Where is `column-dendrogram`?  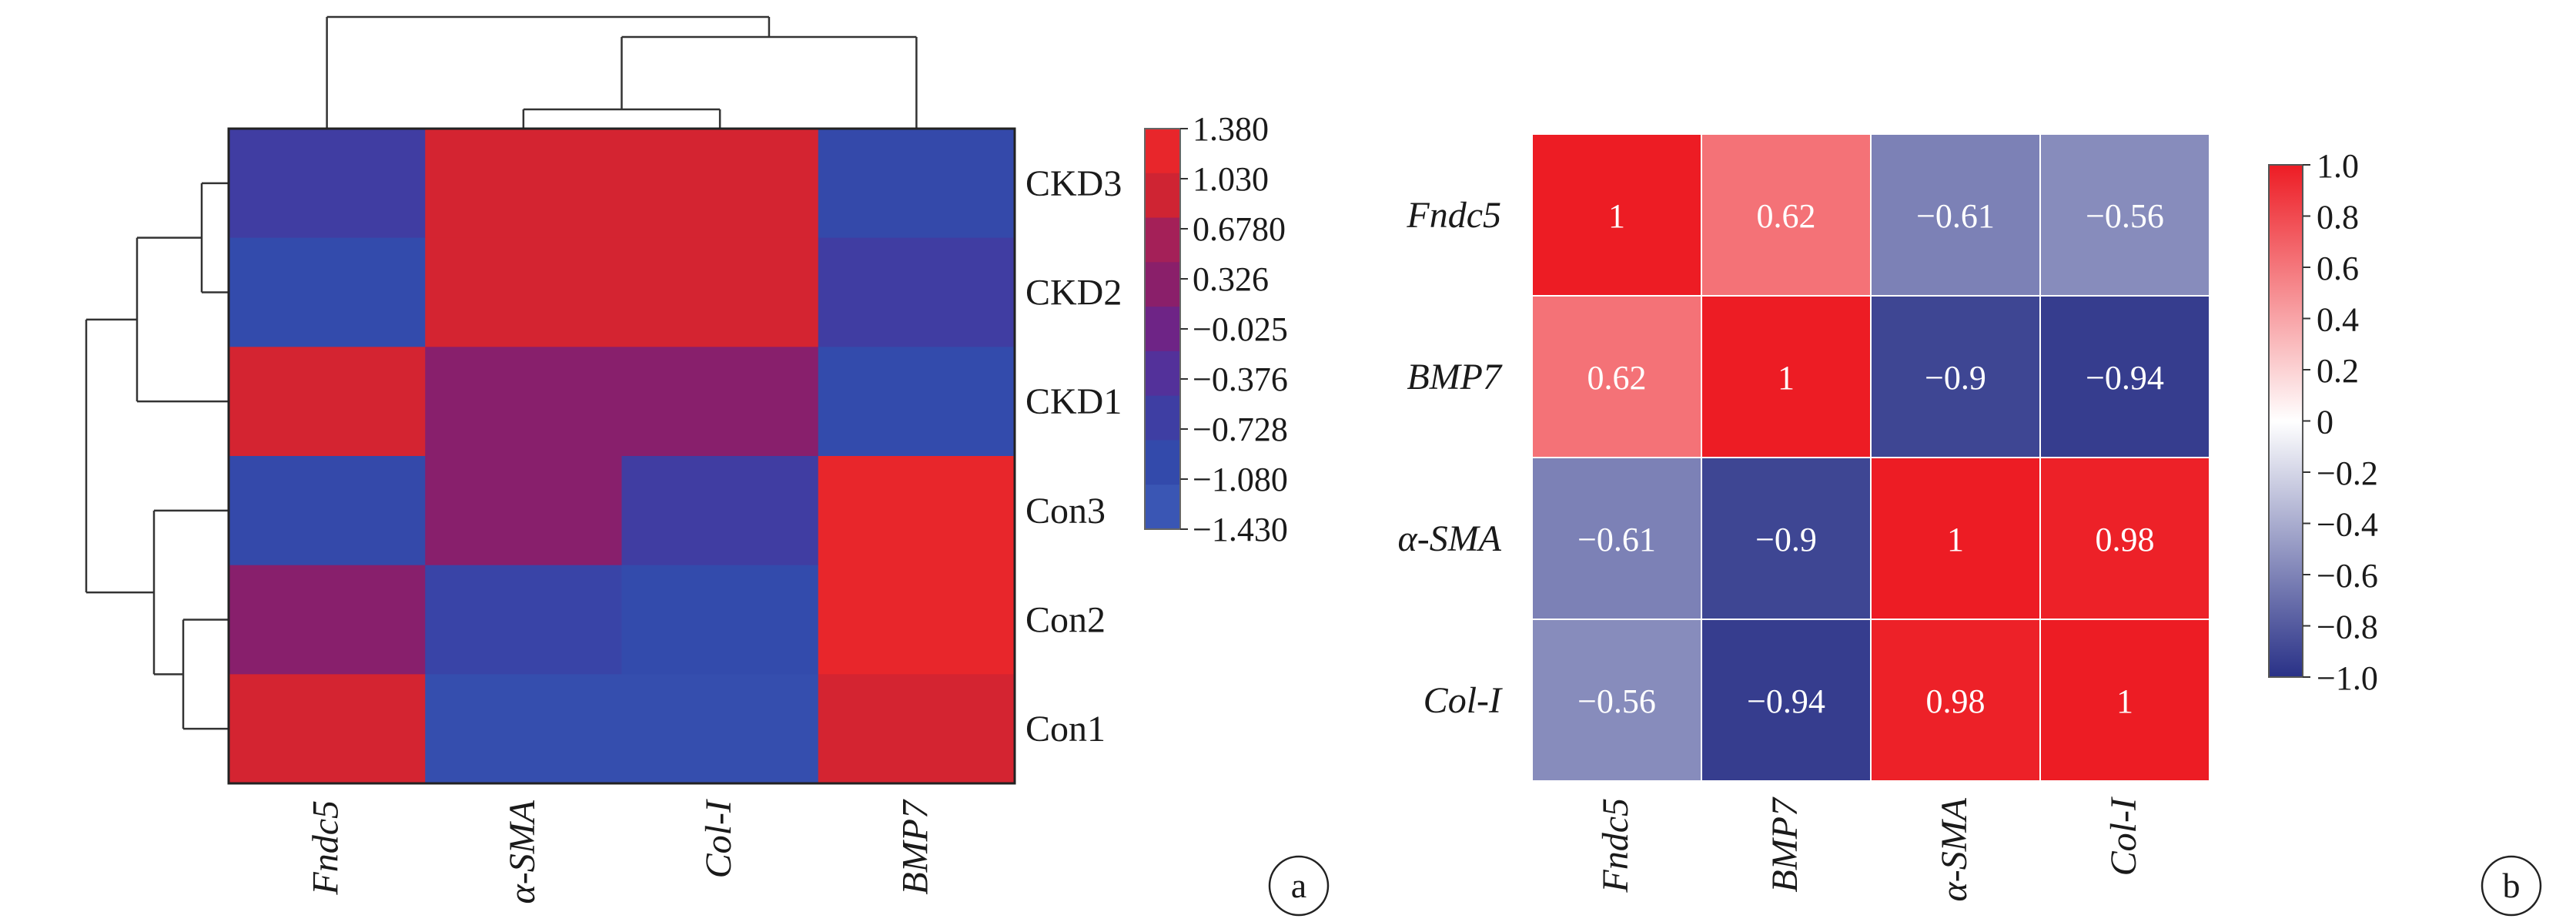 column-dendrogram is located at coordinates (622, 72).